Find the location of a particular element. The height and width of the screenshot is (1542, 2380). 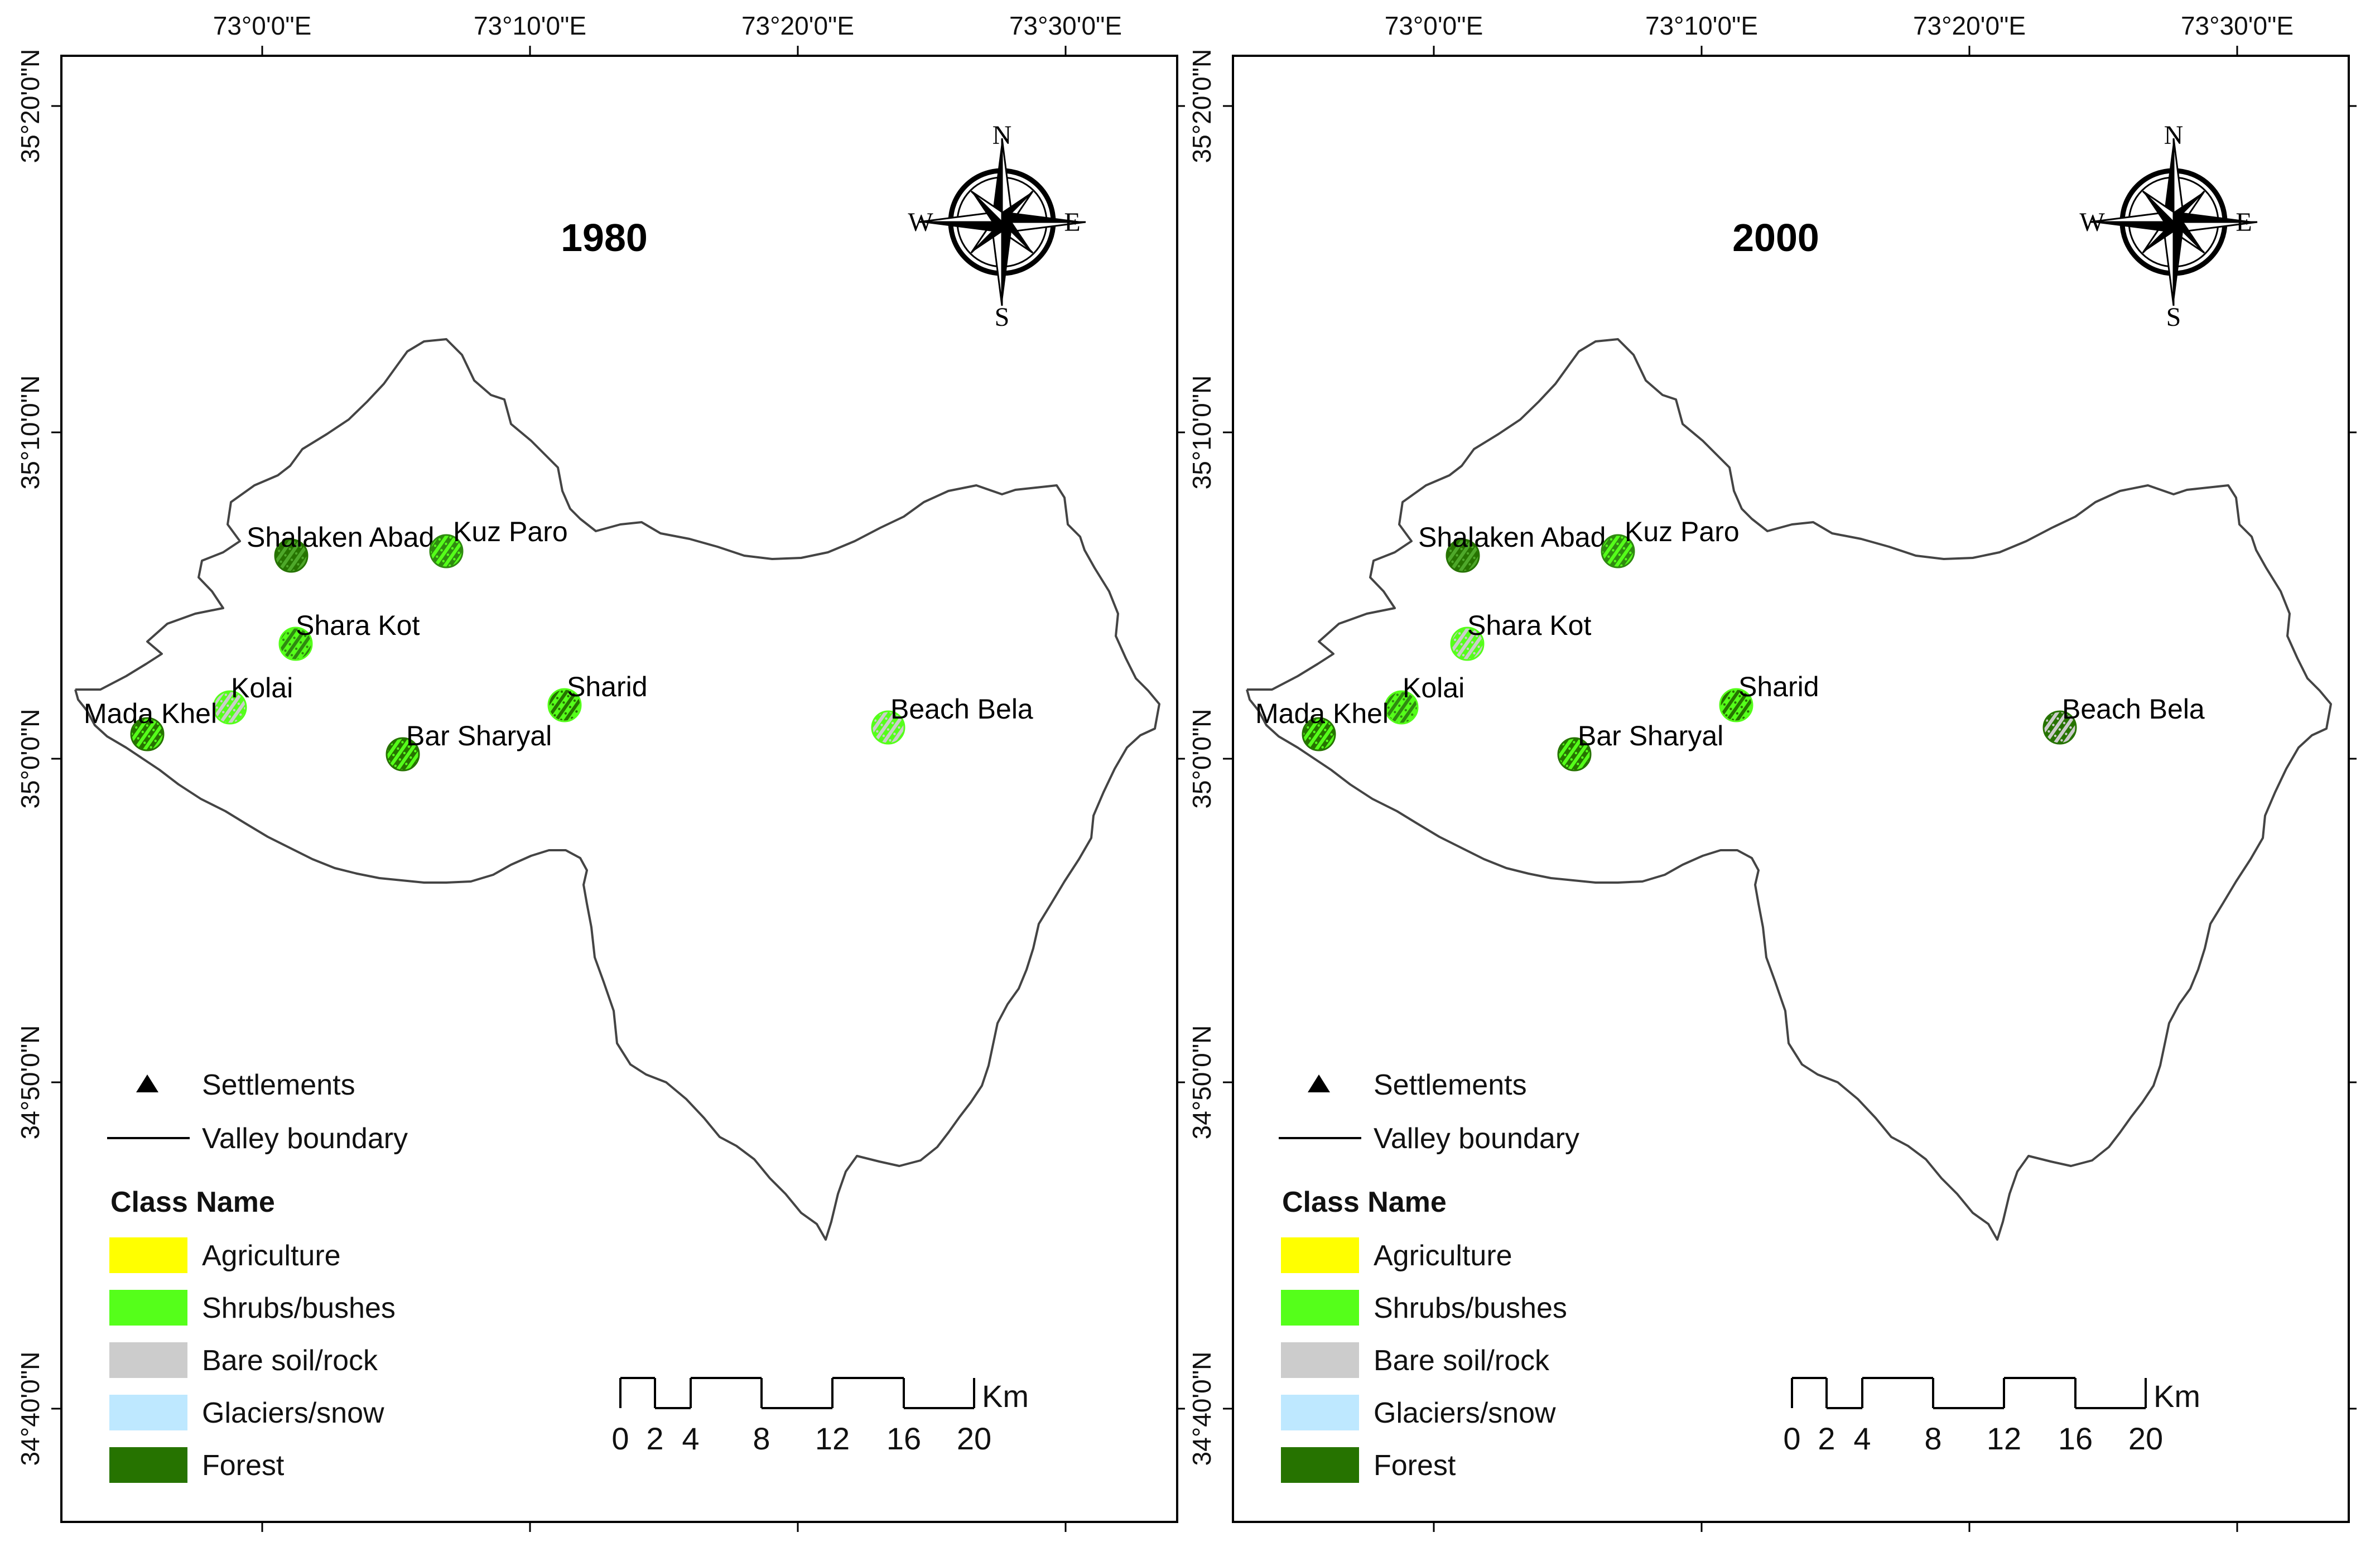

settlement-label: Kuz Paro is located at coordinates (1683, 531).